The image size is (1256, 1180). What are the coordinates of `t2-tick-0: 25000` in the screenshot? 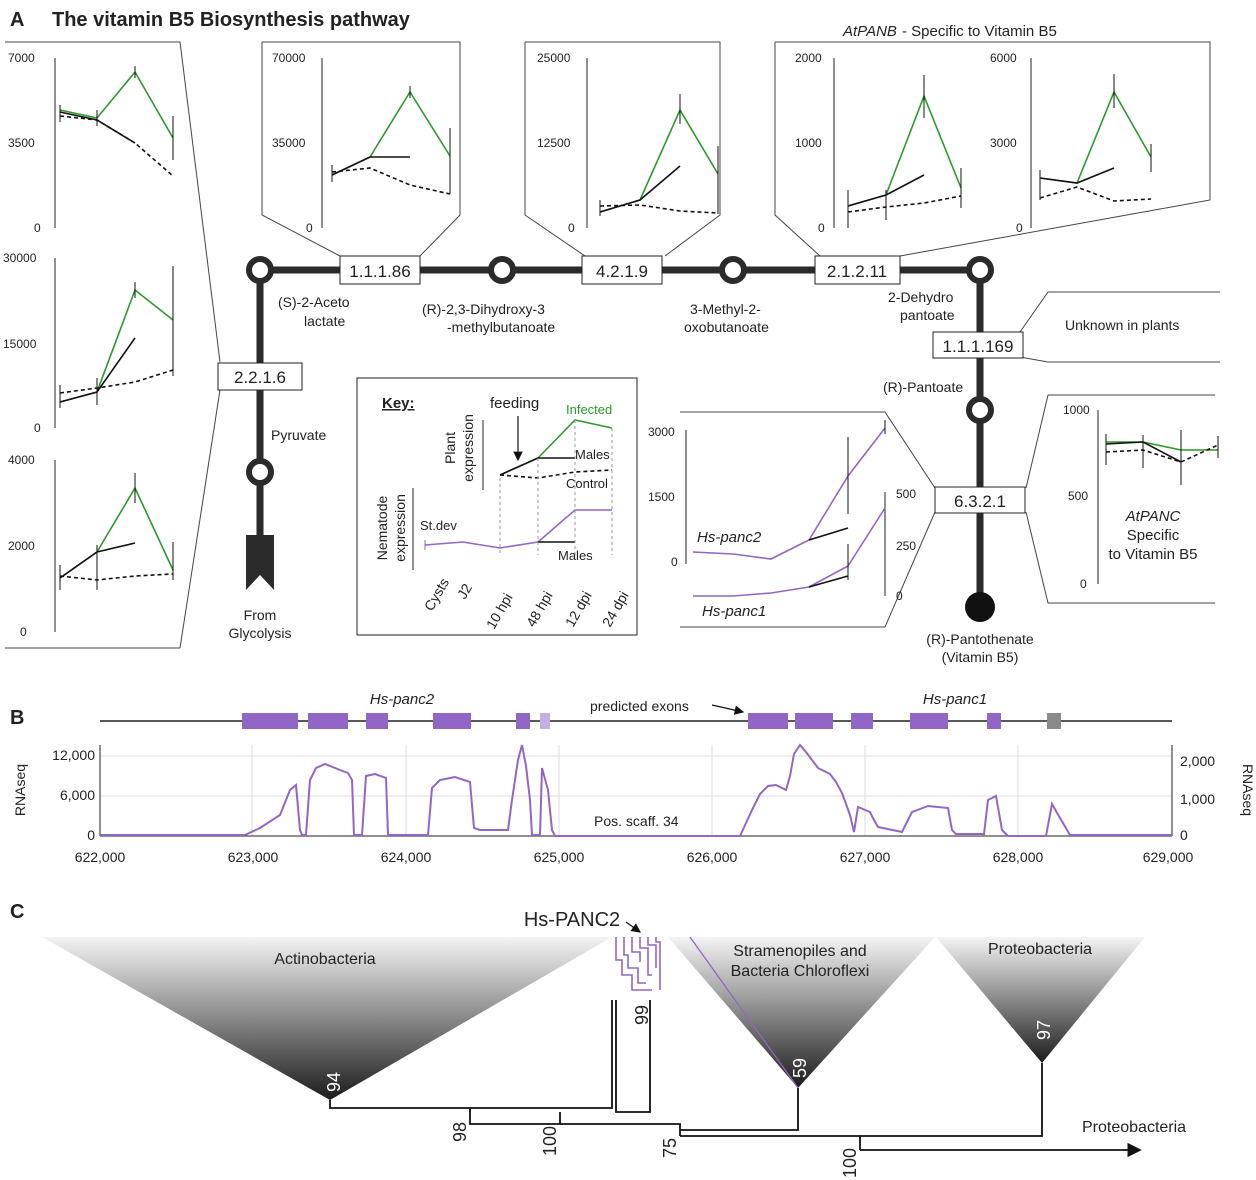 It's located at (554, 58).